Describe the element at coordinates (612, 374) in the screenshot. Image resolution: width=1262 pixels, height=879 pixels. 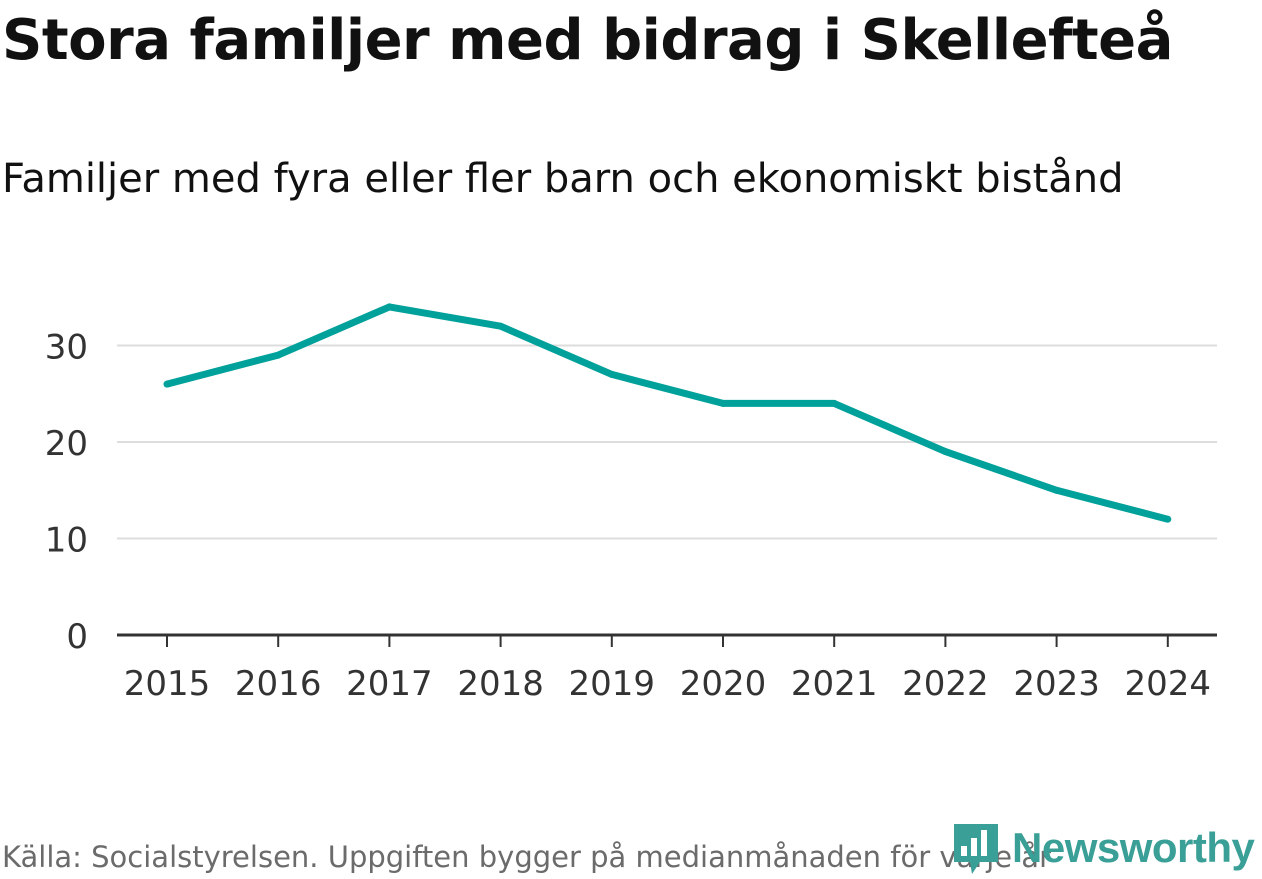
I see `data-point-2019` at that location.